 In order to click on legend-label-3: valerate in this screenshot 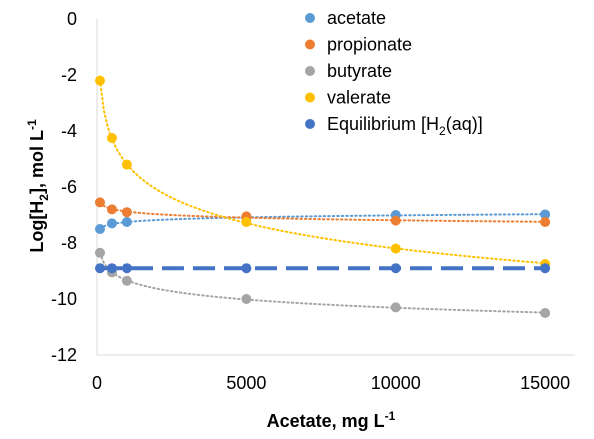, I will do `click(359, 98)`.